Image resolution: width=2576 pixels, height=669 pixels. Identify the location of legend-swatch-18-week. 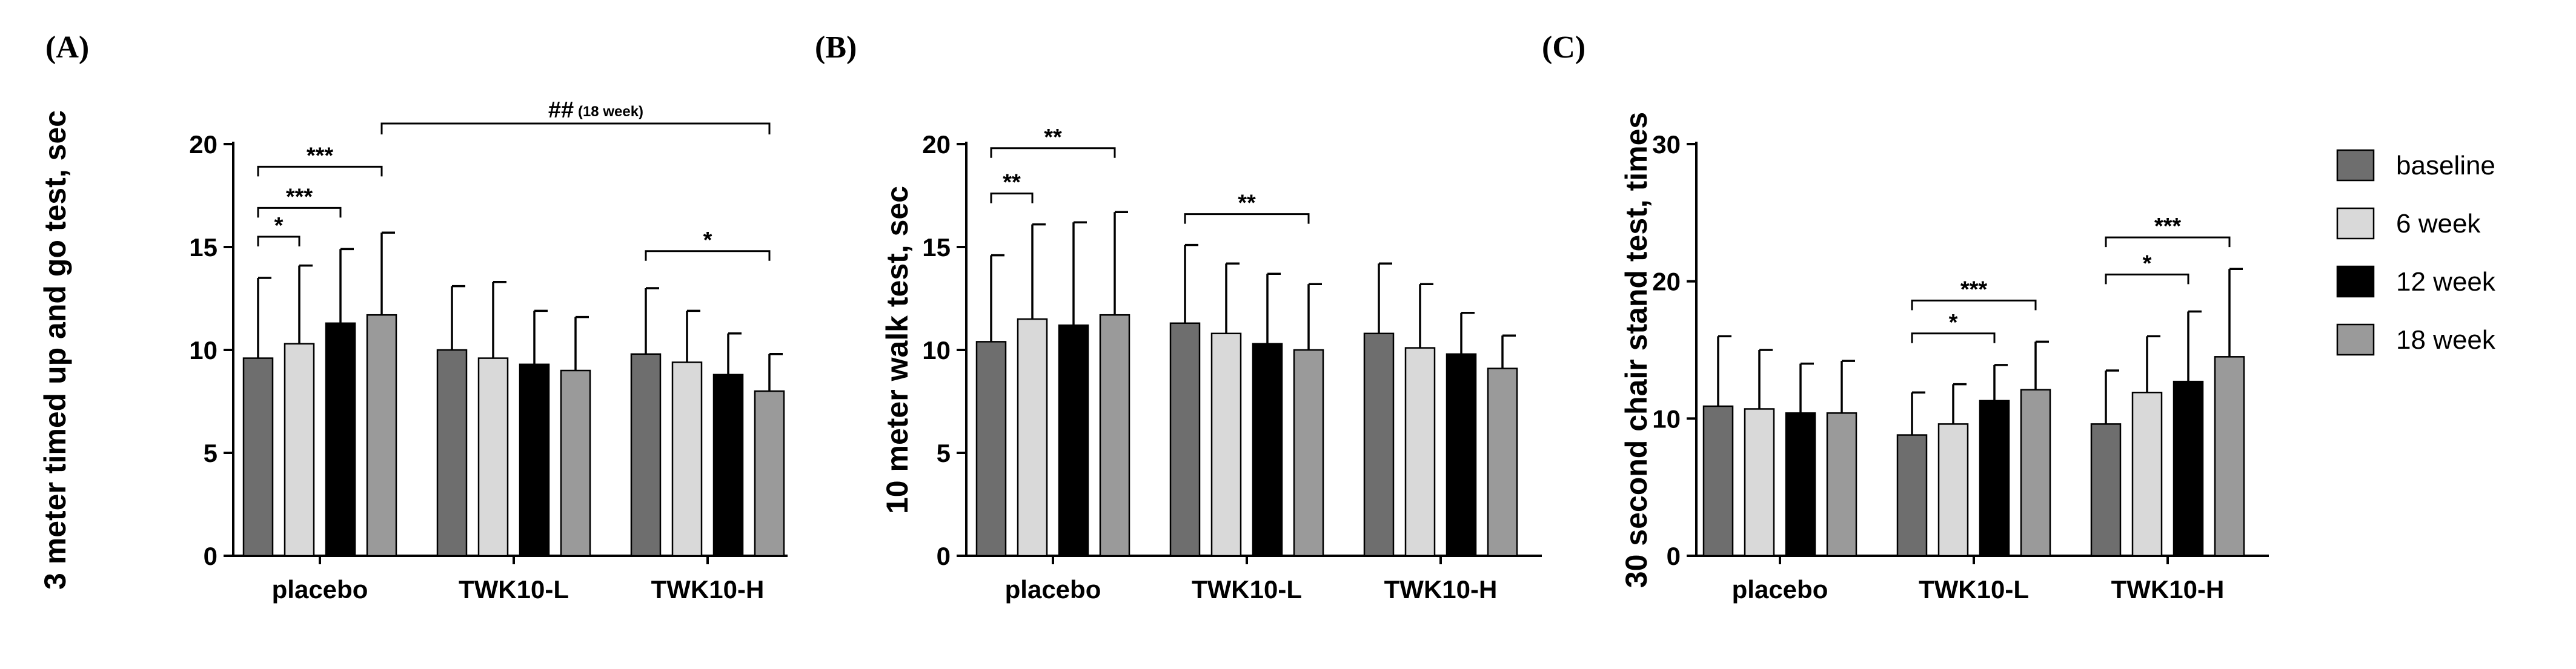
(2355, 339).